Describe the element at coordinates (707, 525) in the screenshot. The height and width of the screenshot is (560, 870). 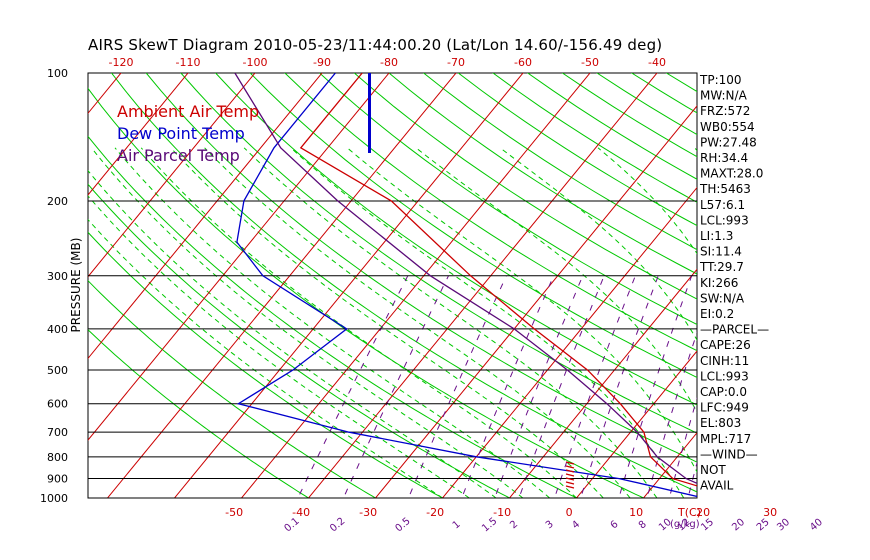
I see `mixing-ratio-tick-label: 15` at that location.